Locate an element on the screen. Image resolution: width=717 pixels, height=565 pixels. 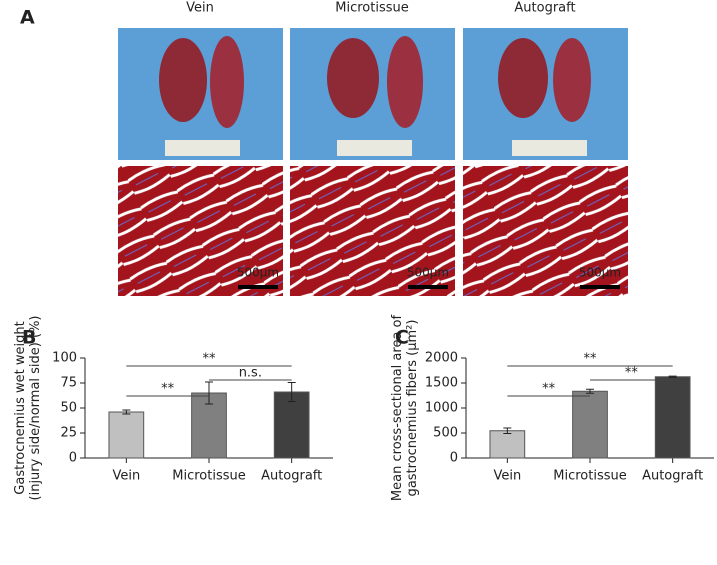
photo-autograft is located at coordinates (545, 162).